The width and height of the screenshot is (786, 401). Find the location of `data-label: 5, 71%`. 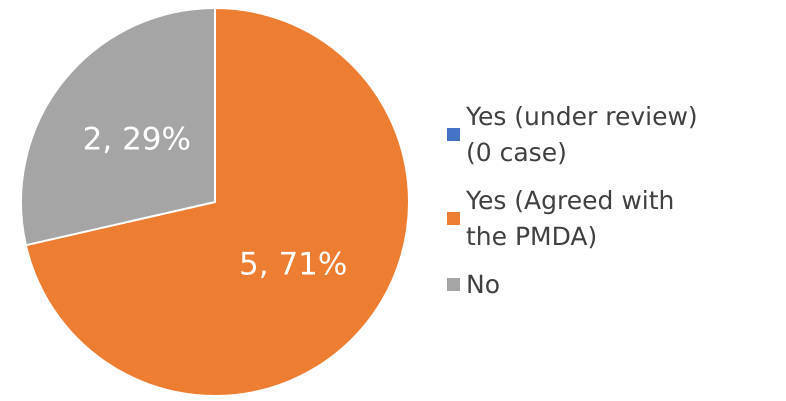

data-label: 5, 71% is located at coordinates (293, 264).